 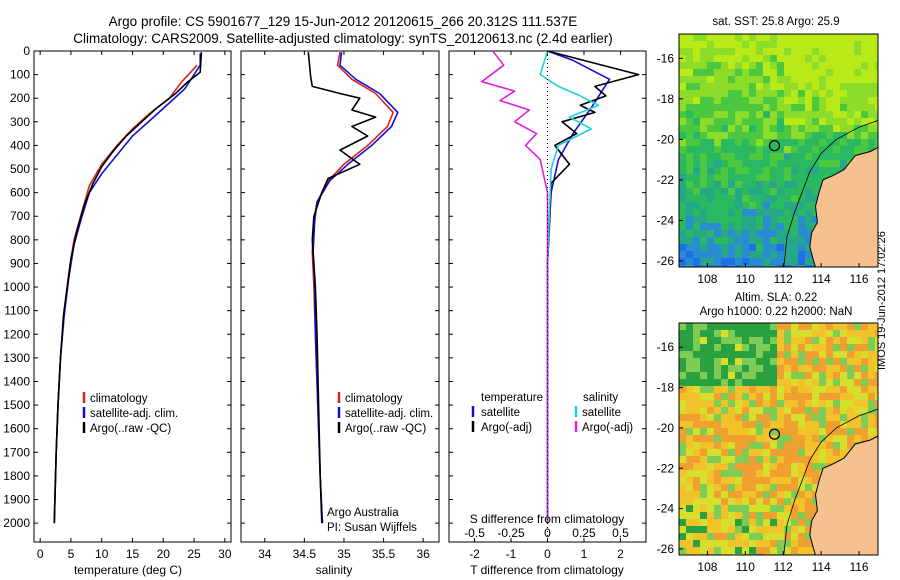 I want to click on diff-legend-sal-title: salinity, so click(x=600, y=398).